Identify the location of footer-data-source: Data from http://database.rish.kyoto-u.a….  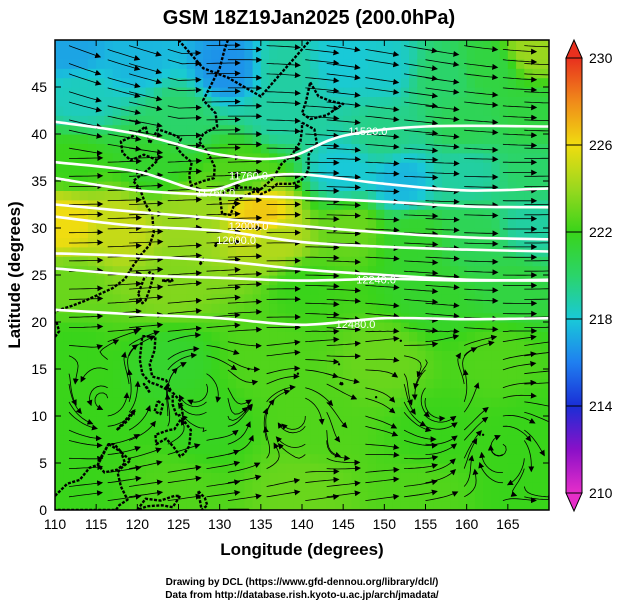
(302, 595).